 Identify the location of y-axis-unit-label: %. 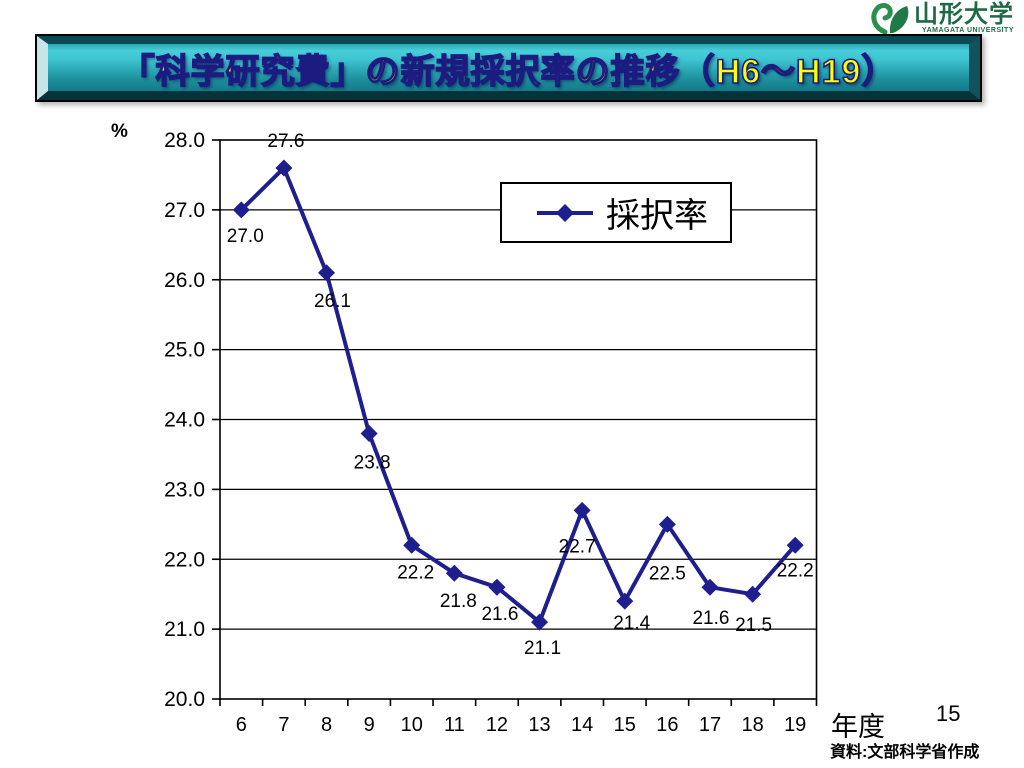
(119, 131).